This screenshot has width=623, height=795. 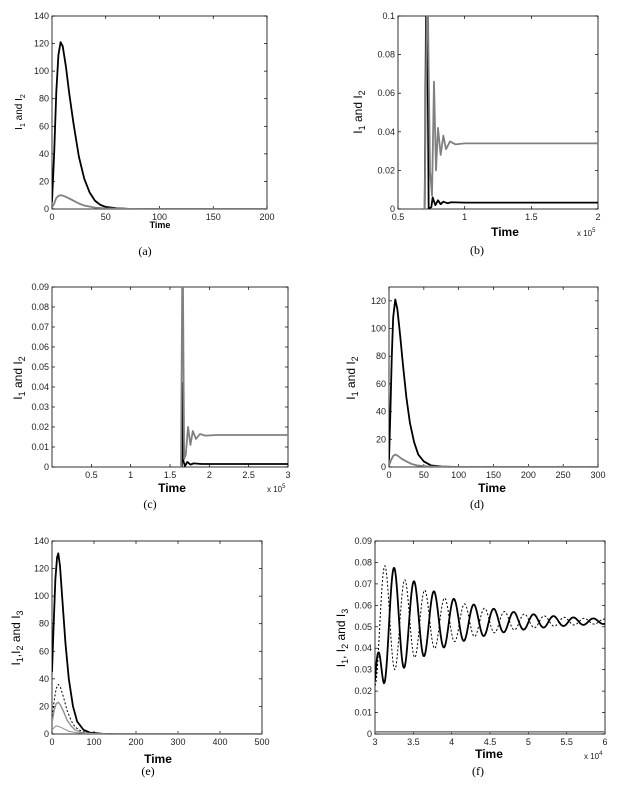 I want to click on subplot-caption: (e), so click(x=147, y=771).